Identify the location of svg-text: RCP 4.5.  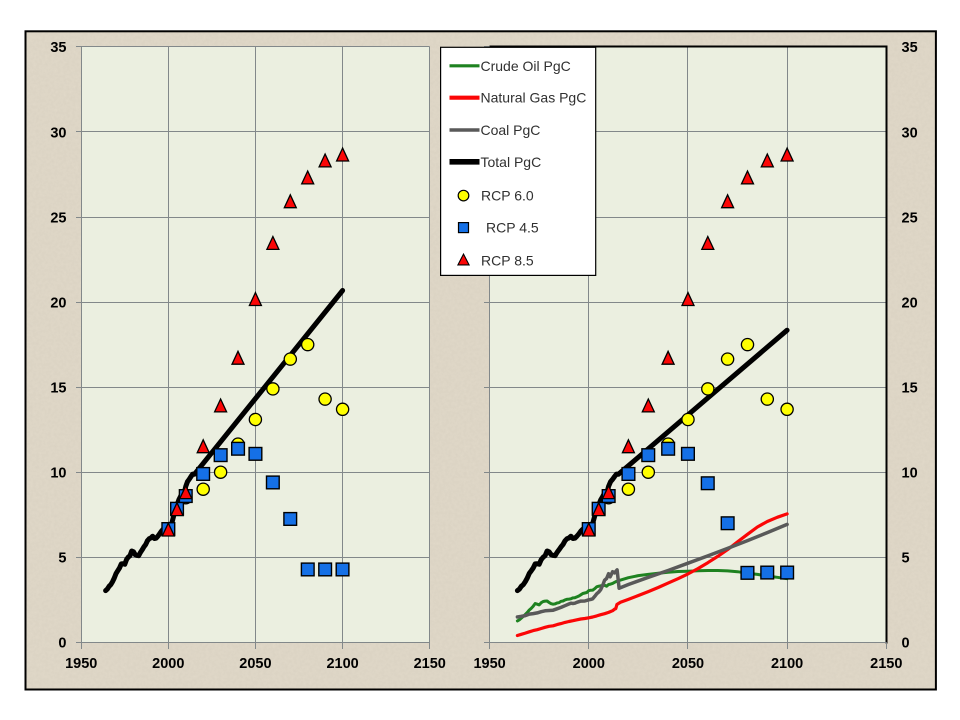
(512, 228).